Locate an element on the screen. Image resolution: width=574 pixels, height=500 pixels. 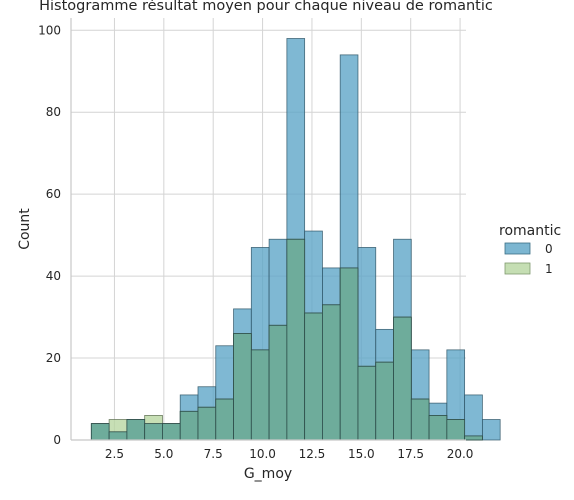
legend-label-1: 1 is located at coordinates (549, 269).